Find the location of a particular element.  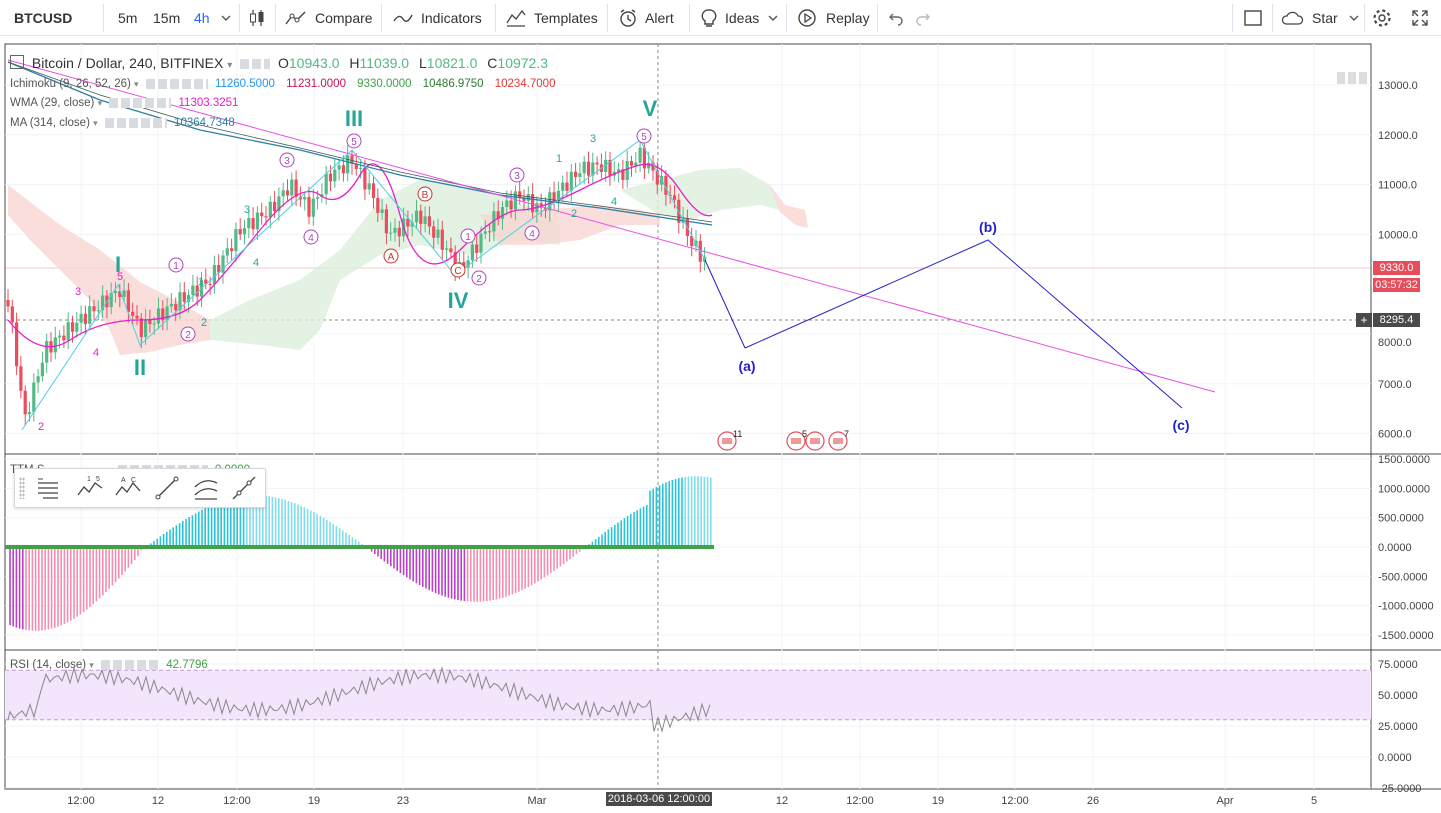

ma-legend: MA (314, close) ▾ 10364.7348 is located at coordinates (122, 123).